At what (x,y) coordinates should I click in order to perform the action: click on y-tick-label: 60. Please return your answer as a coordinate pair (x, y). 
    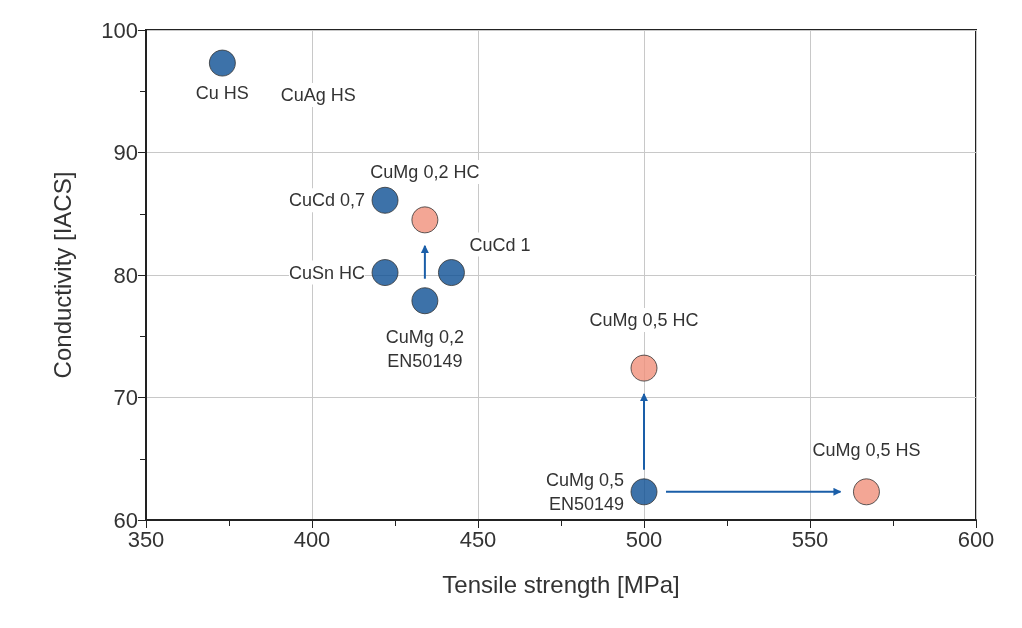
    Looking at the image, I should click on (125, 520).